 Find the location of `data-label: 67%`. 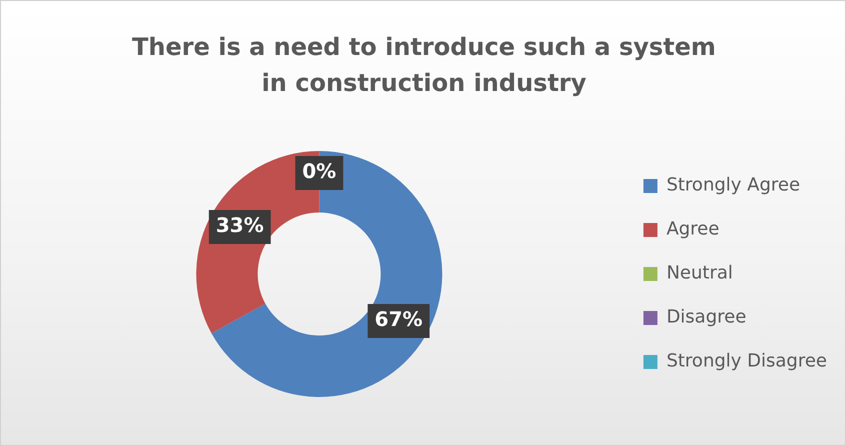

data-label: 67% is located at coordinates (398, 319).